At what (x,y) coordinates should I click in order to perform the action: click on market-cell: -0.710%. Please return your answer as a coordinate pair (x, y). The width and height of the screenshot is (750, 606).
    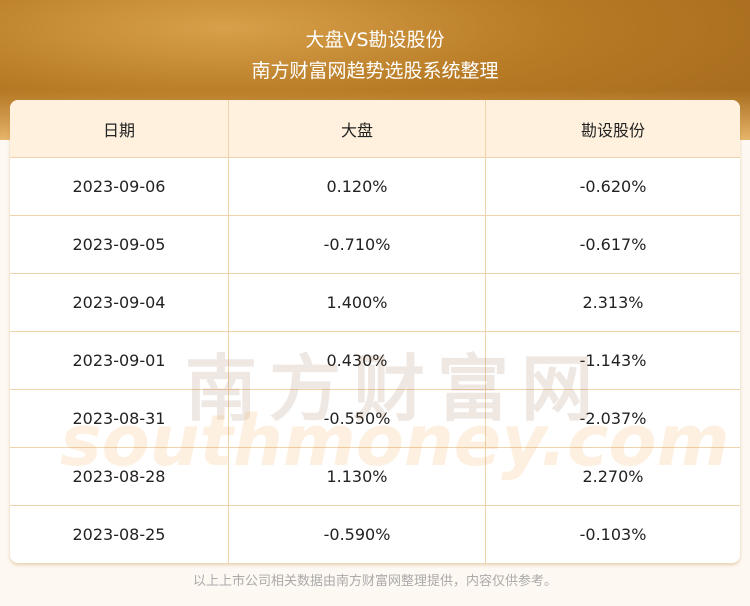
    Looking at the image, I should click on (356, 244).